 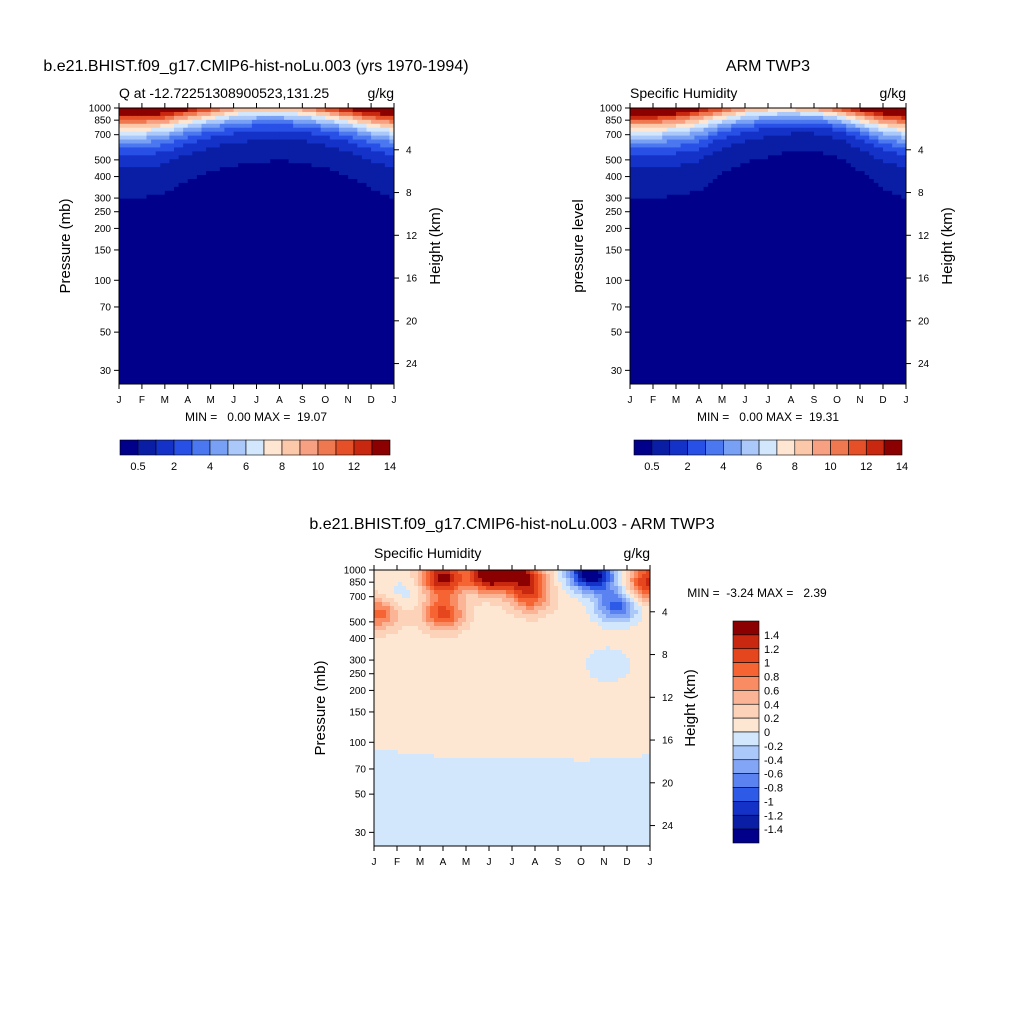 I want to click on x-tick-label: F, so click(x=142, y=400).